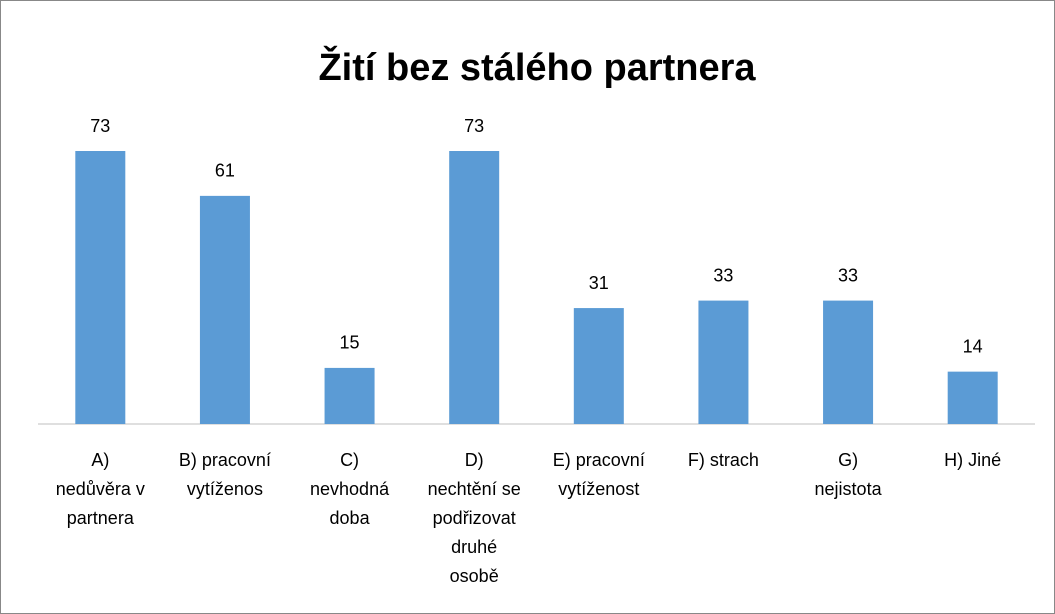  Describe the element at coordinates (350, 489) in the screenshot. I see `x-tick-label: nevhodná` at that location.